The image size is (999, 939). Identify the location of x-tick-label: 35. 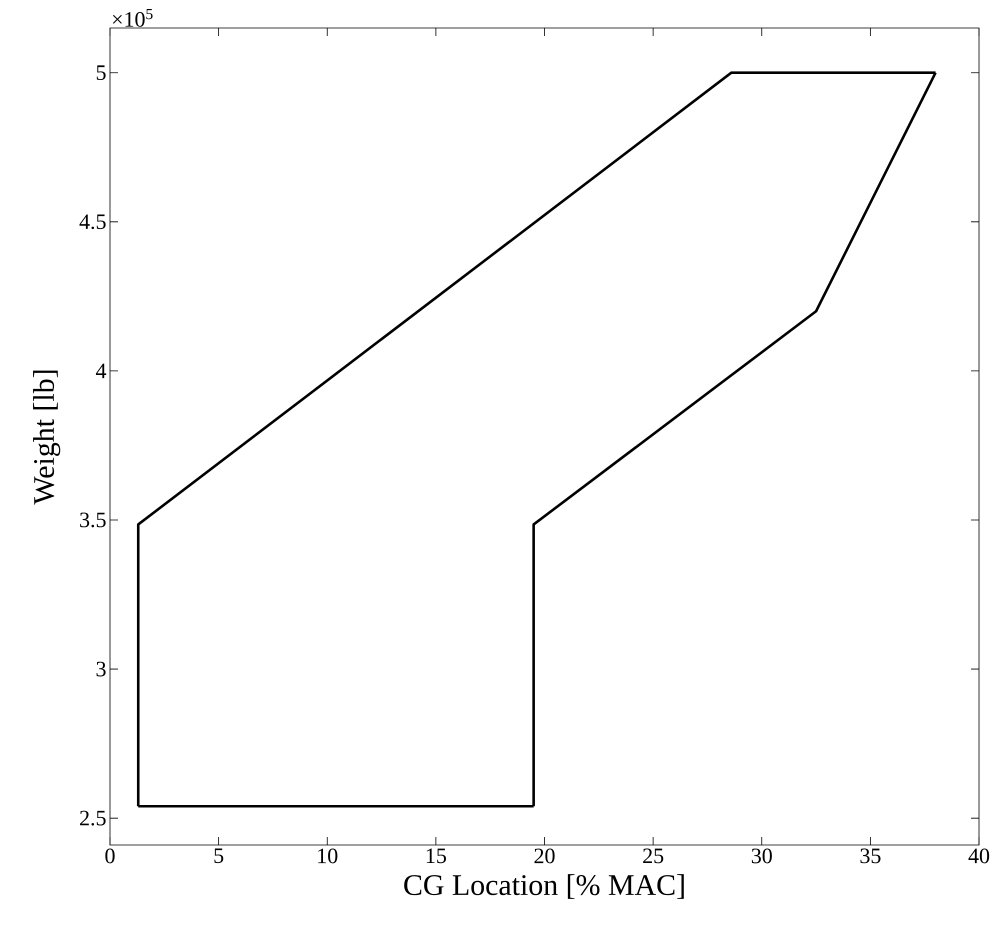
(870, 856).